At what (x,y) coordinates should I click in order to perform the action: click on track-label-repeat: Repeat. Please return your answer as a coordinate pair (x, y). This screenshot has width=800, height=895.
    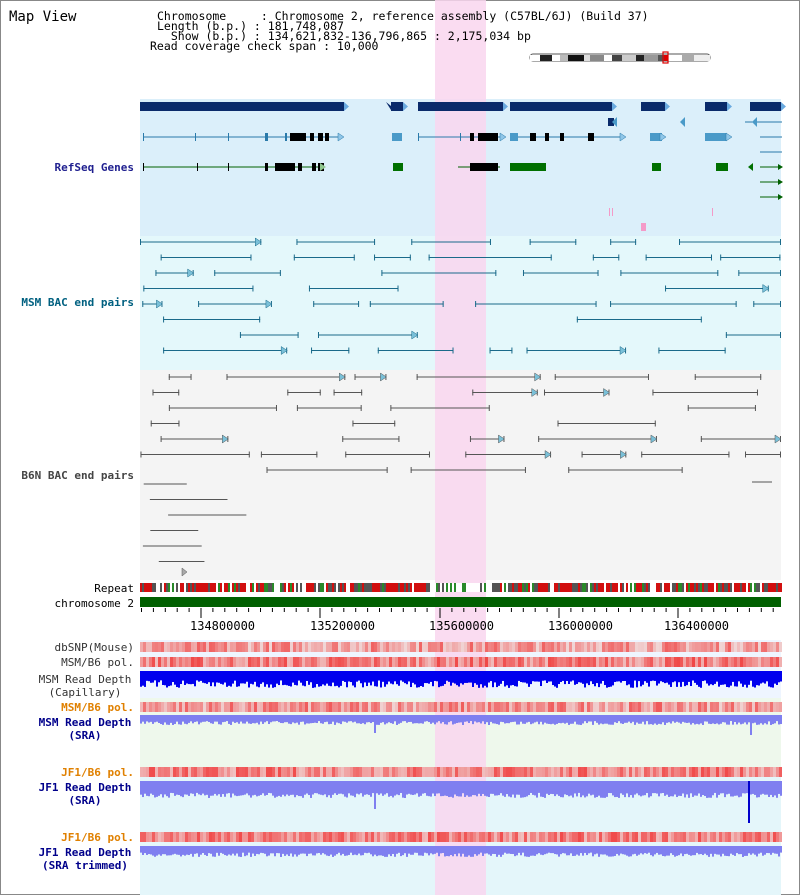
    Looking at the image, I should click on (114, 588).